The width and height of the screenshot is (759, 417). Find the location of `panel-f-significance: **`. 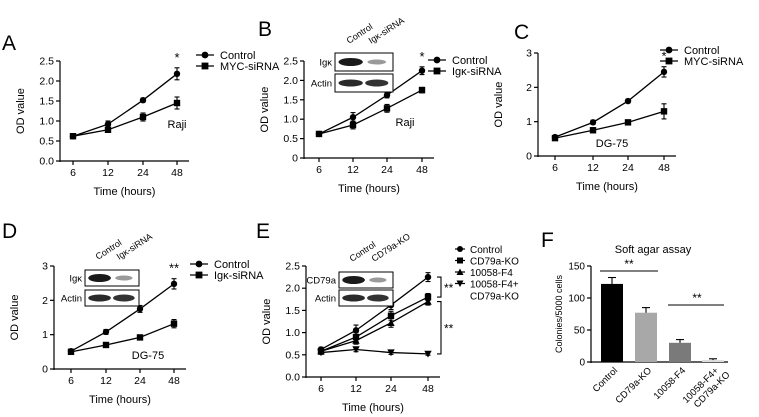

panel-f-significance: ** is located at coordinates (629, 264).